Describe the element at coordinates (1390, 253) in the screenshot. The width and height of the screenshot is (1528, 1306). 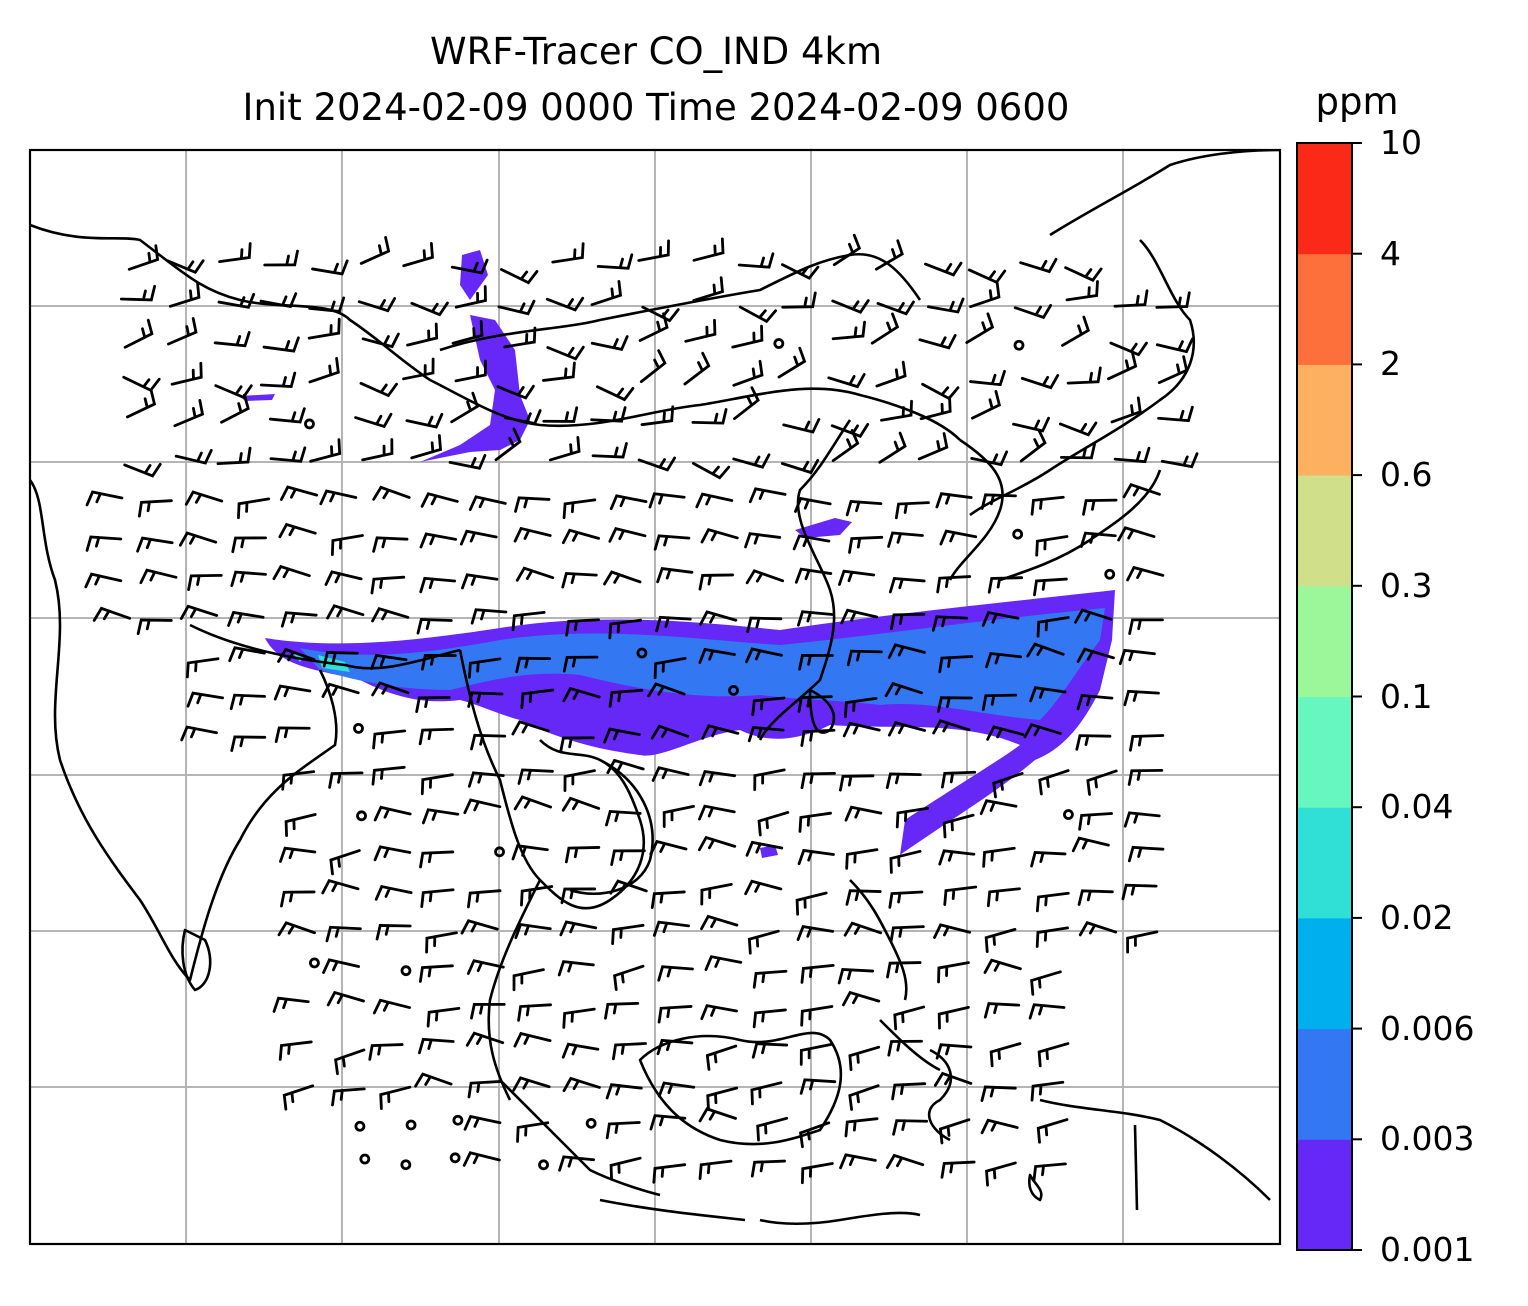
I see `colorbar-tick-label: 4` at that location.